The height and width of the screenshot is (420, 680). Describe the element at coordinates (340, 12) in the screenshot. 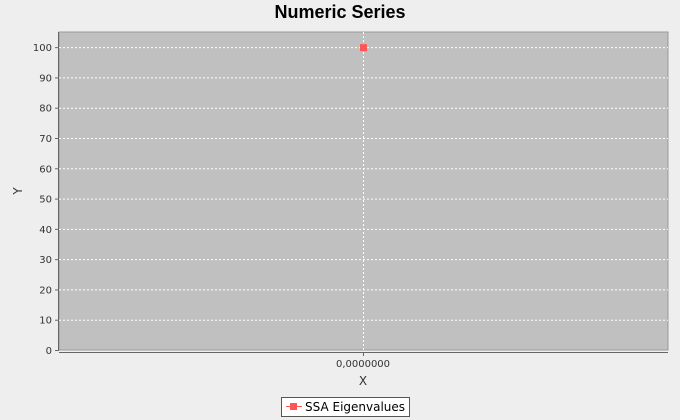

I see `chart-title: Numeric Series` at that location.